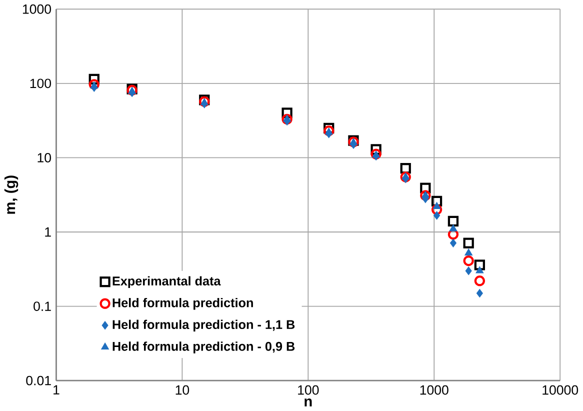  What do you see at coordinates (203, 326) in the screenshot?
I see `legend-label: Held formula prediction - 1,1 B` at bounding box center [203, 326].